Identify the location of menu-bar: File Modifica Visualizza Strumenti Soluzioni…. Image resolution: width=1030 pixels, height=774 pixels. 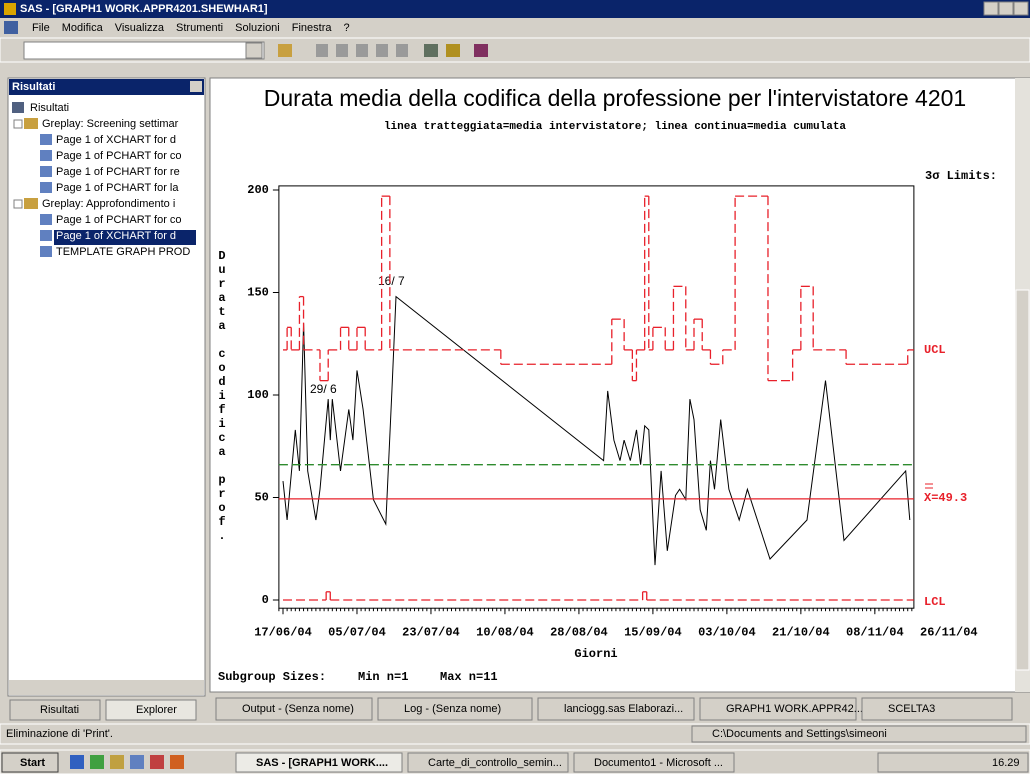
(177, 27).